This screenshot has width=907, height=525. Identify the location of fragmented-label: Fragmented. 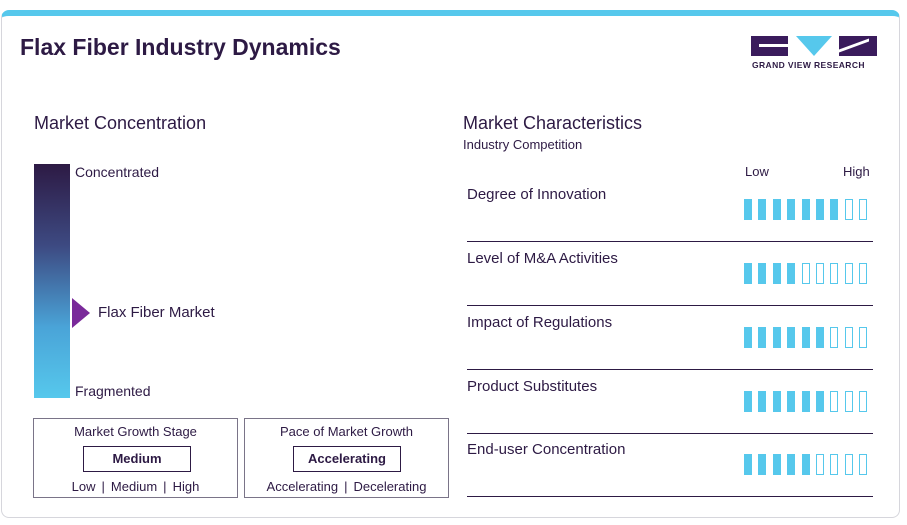
(113, 391).